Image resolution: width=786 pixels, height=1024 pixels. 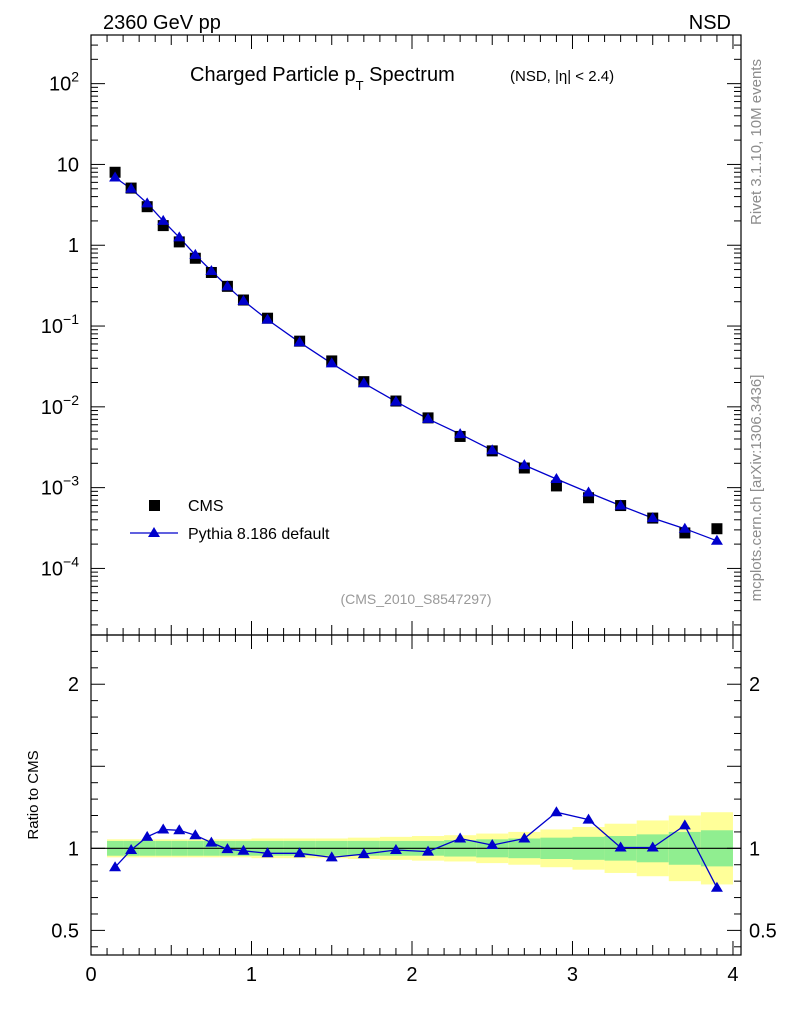 What do you see at coordinates (763, 931) in the screenshot?
I see `ratio-y-tick-label-right: 0.5` at bounding box center [763, 931].